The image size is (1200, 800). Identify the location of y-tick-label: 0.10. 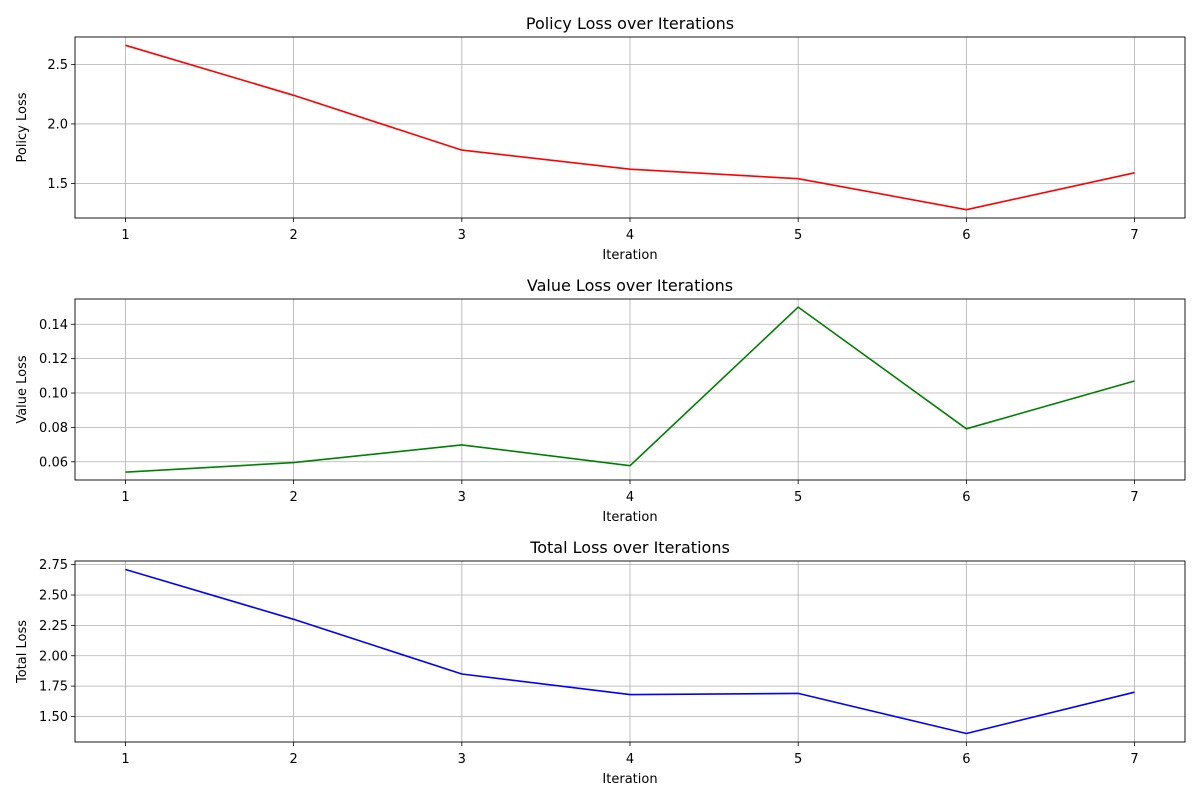
(53, 394).